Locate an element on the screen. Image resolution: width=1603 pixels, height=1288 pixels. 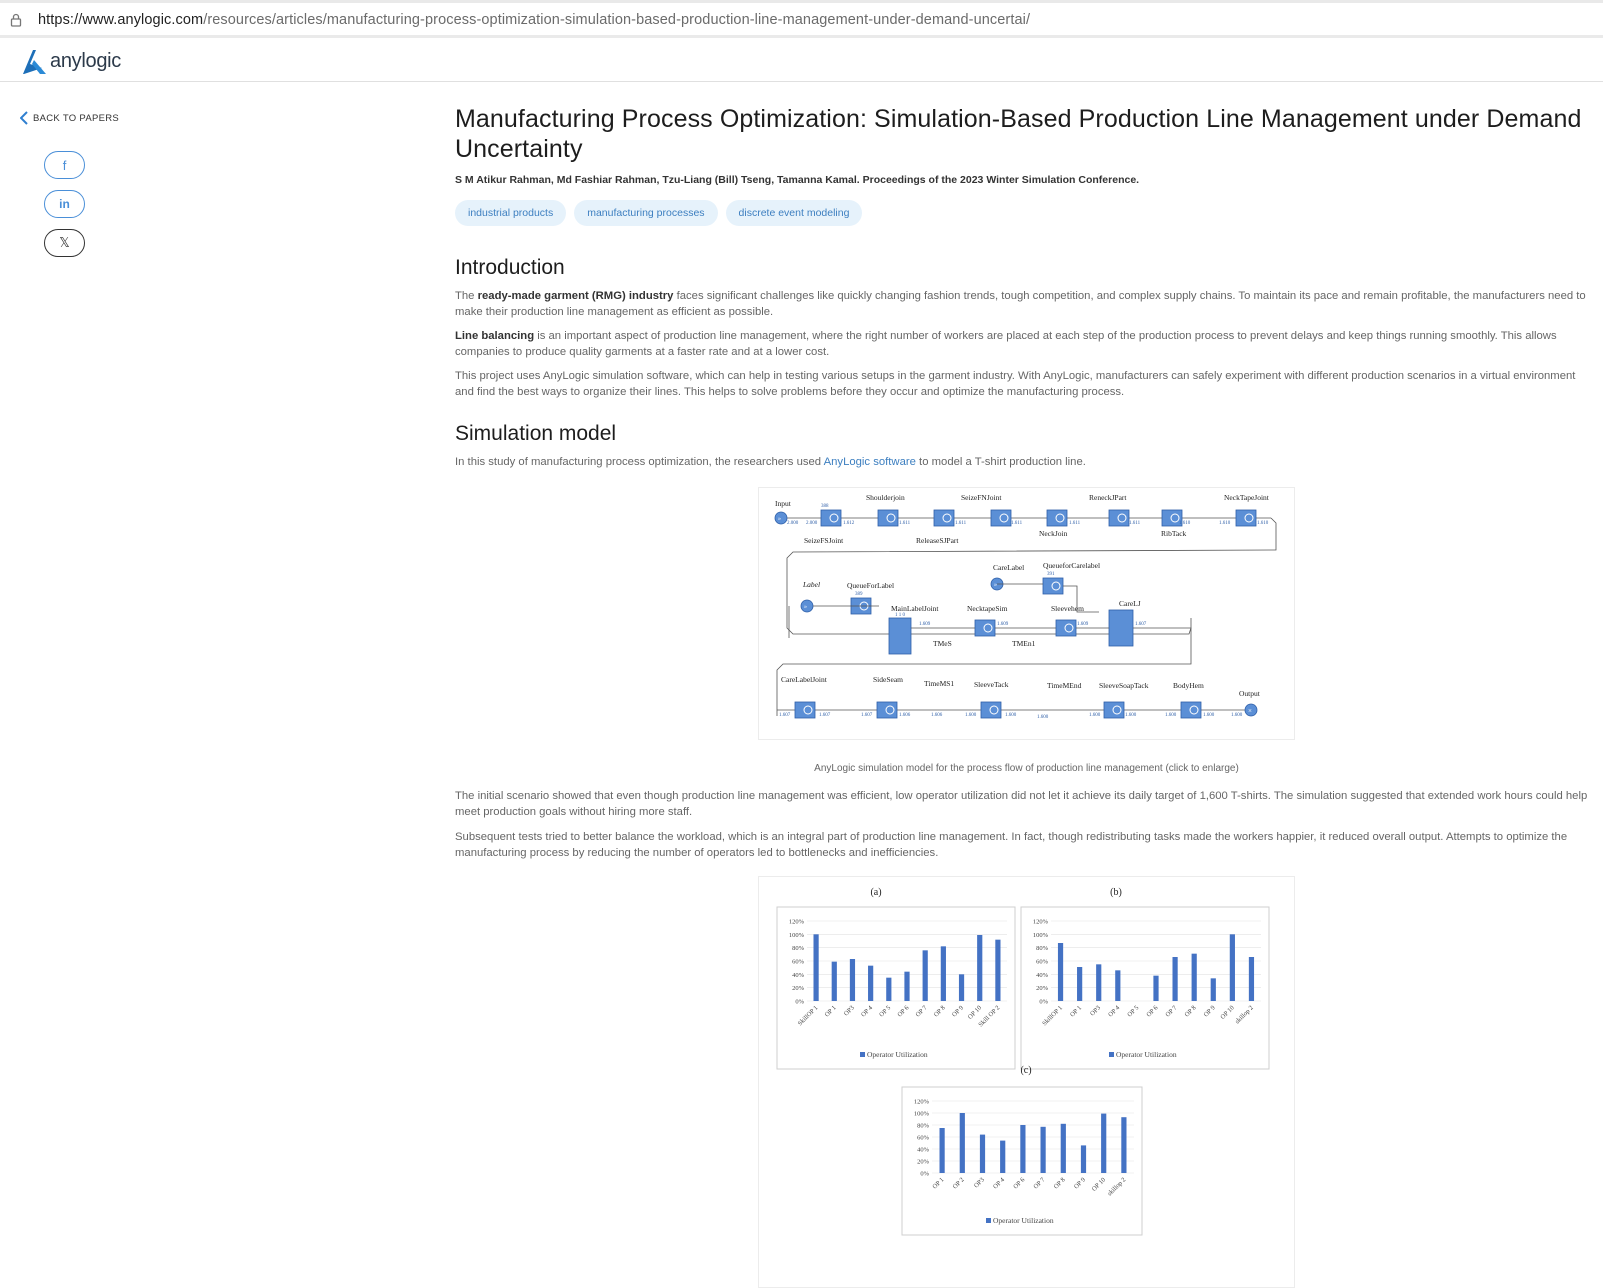
share-x-button: 𝕏 is located at coordinates (64, 243).